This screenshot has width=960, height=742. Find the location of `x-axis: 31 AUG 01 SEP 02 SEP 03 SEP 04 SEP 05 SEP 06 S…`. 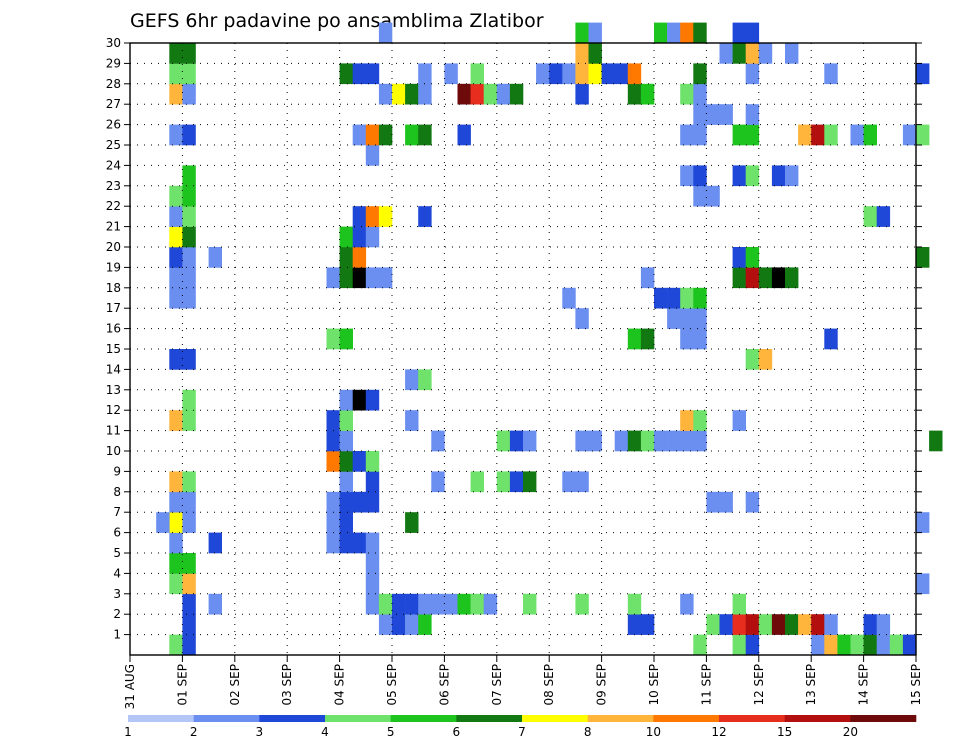

x-axis: 31 AUG 01 SEP 02 SEP 03 SEP 04 SEP 05 SEP 06 S… is located at coordinates (523, 682).